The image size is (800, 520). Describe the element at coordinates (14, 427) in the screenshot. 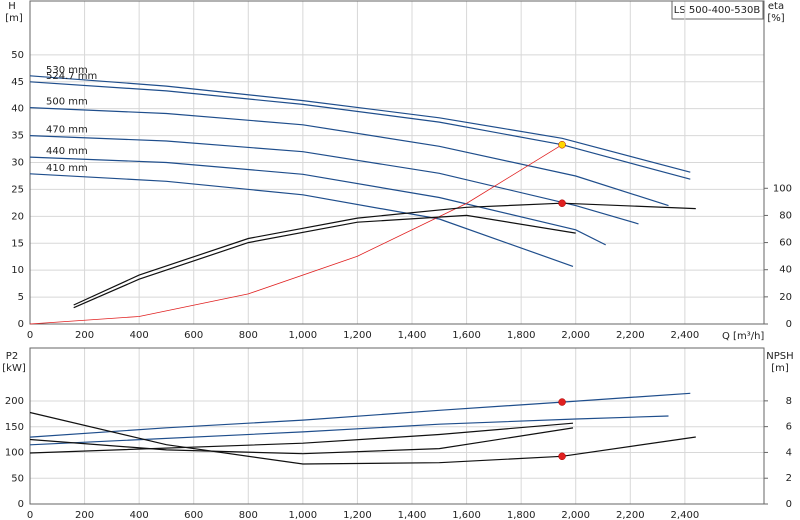

I see `y-tick-label: 150` at that location.